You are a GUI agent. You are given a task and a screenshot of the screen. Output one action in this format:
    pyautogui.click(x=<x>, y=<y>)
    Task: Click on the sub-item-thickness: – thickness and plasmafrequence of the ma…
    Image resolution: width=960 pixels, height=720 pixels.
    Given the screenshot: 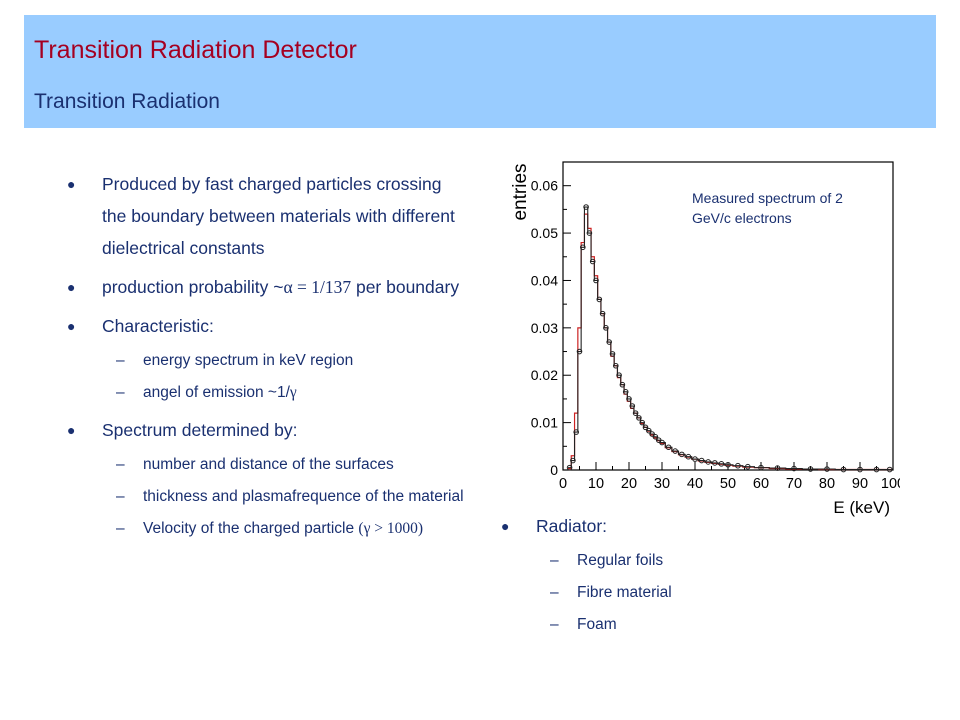 What is the action you would take?
    pyautogui.click(x=283, y=496)
    